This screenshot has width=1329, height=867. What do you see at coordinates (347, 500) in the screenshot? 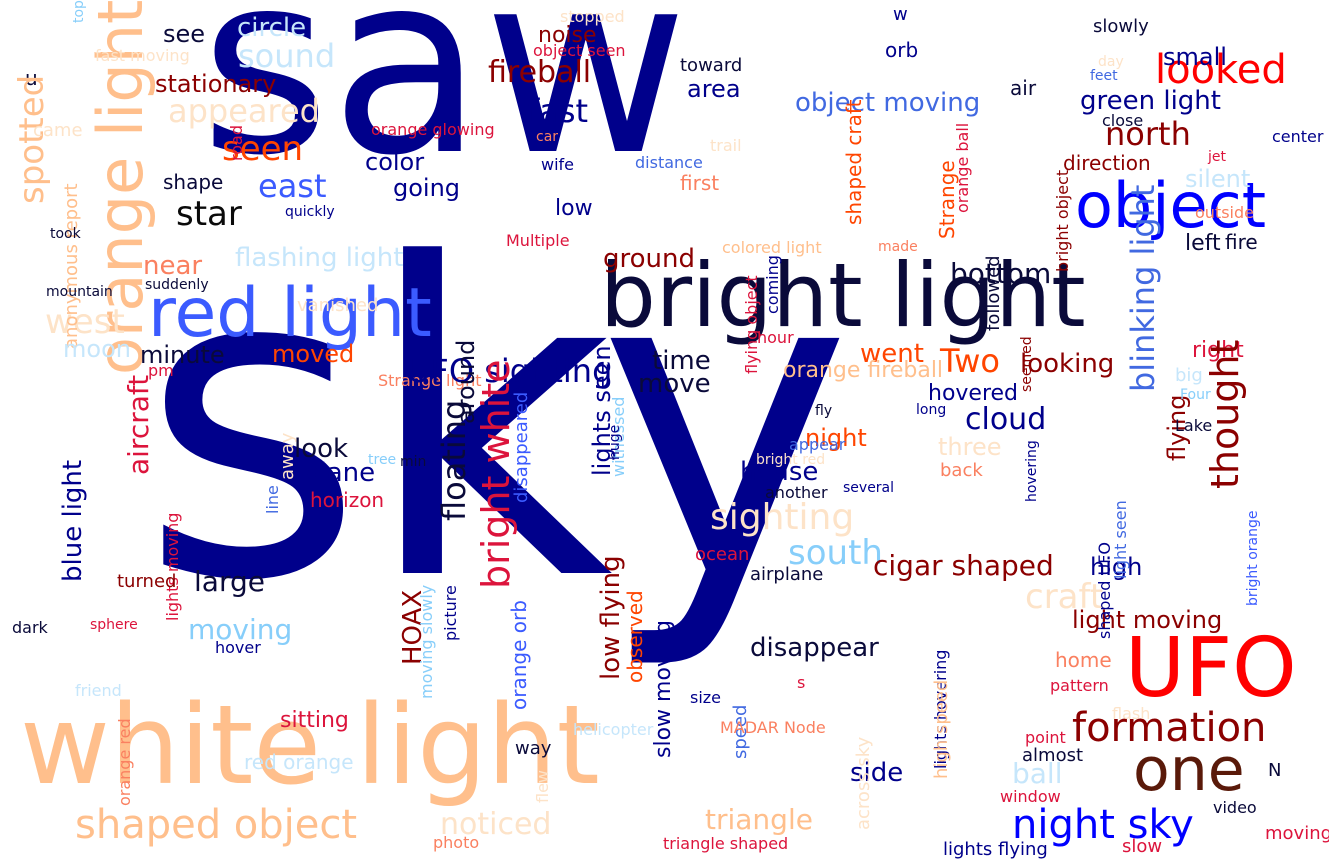
I see `word-horizon: horizon` at bounding box center [347, 500].